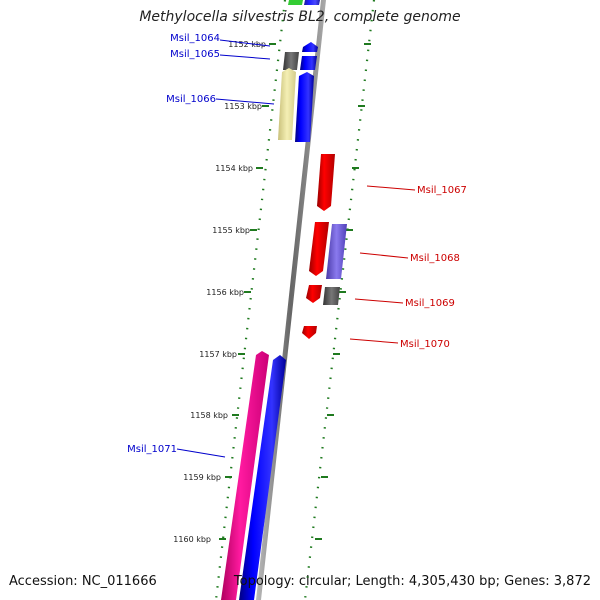 This screenshot has height=600, width=600. Describe the element at coordinates (294, 106) in the screenshot. I see `scale-tick: 1153 kbp` at that location.